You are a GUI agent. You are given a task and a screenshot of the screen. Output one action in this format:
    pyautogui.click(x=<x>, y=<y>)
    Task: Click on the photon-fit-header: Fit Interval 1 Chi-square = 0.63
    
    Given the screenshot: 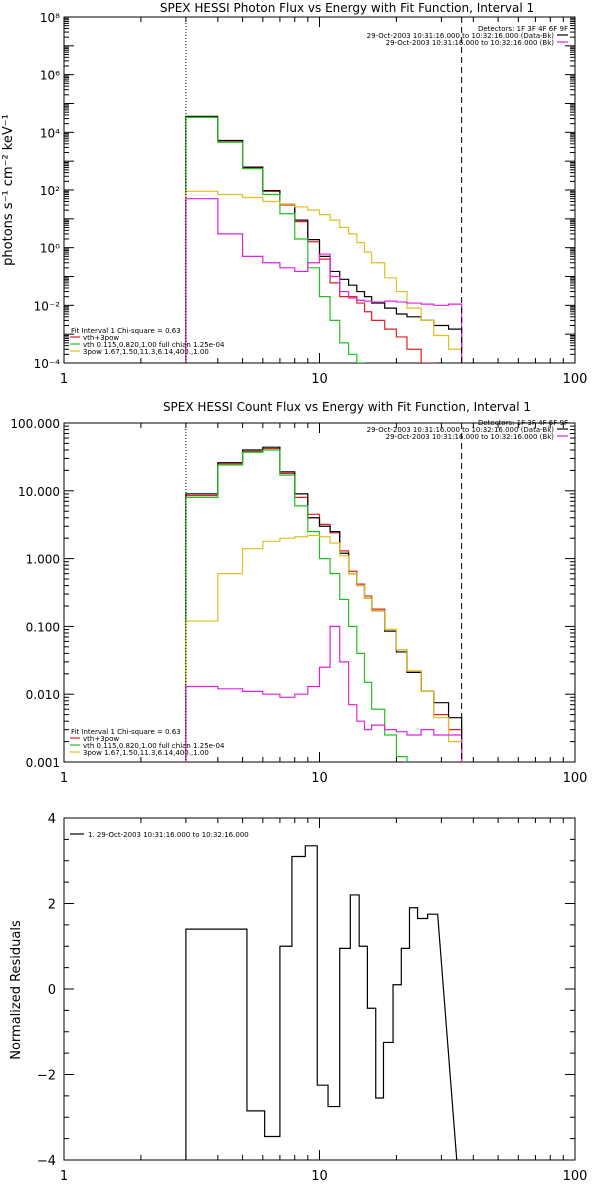 What is the action you would take?
    pyautogui.click(x=126, y=331)
    